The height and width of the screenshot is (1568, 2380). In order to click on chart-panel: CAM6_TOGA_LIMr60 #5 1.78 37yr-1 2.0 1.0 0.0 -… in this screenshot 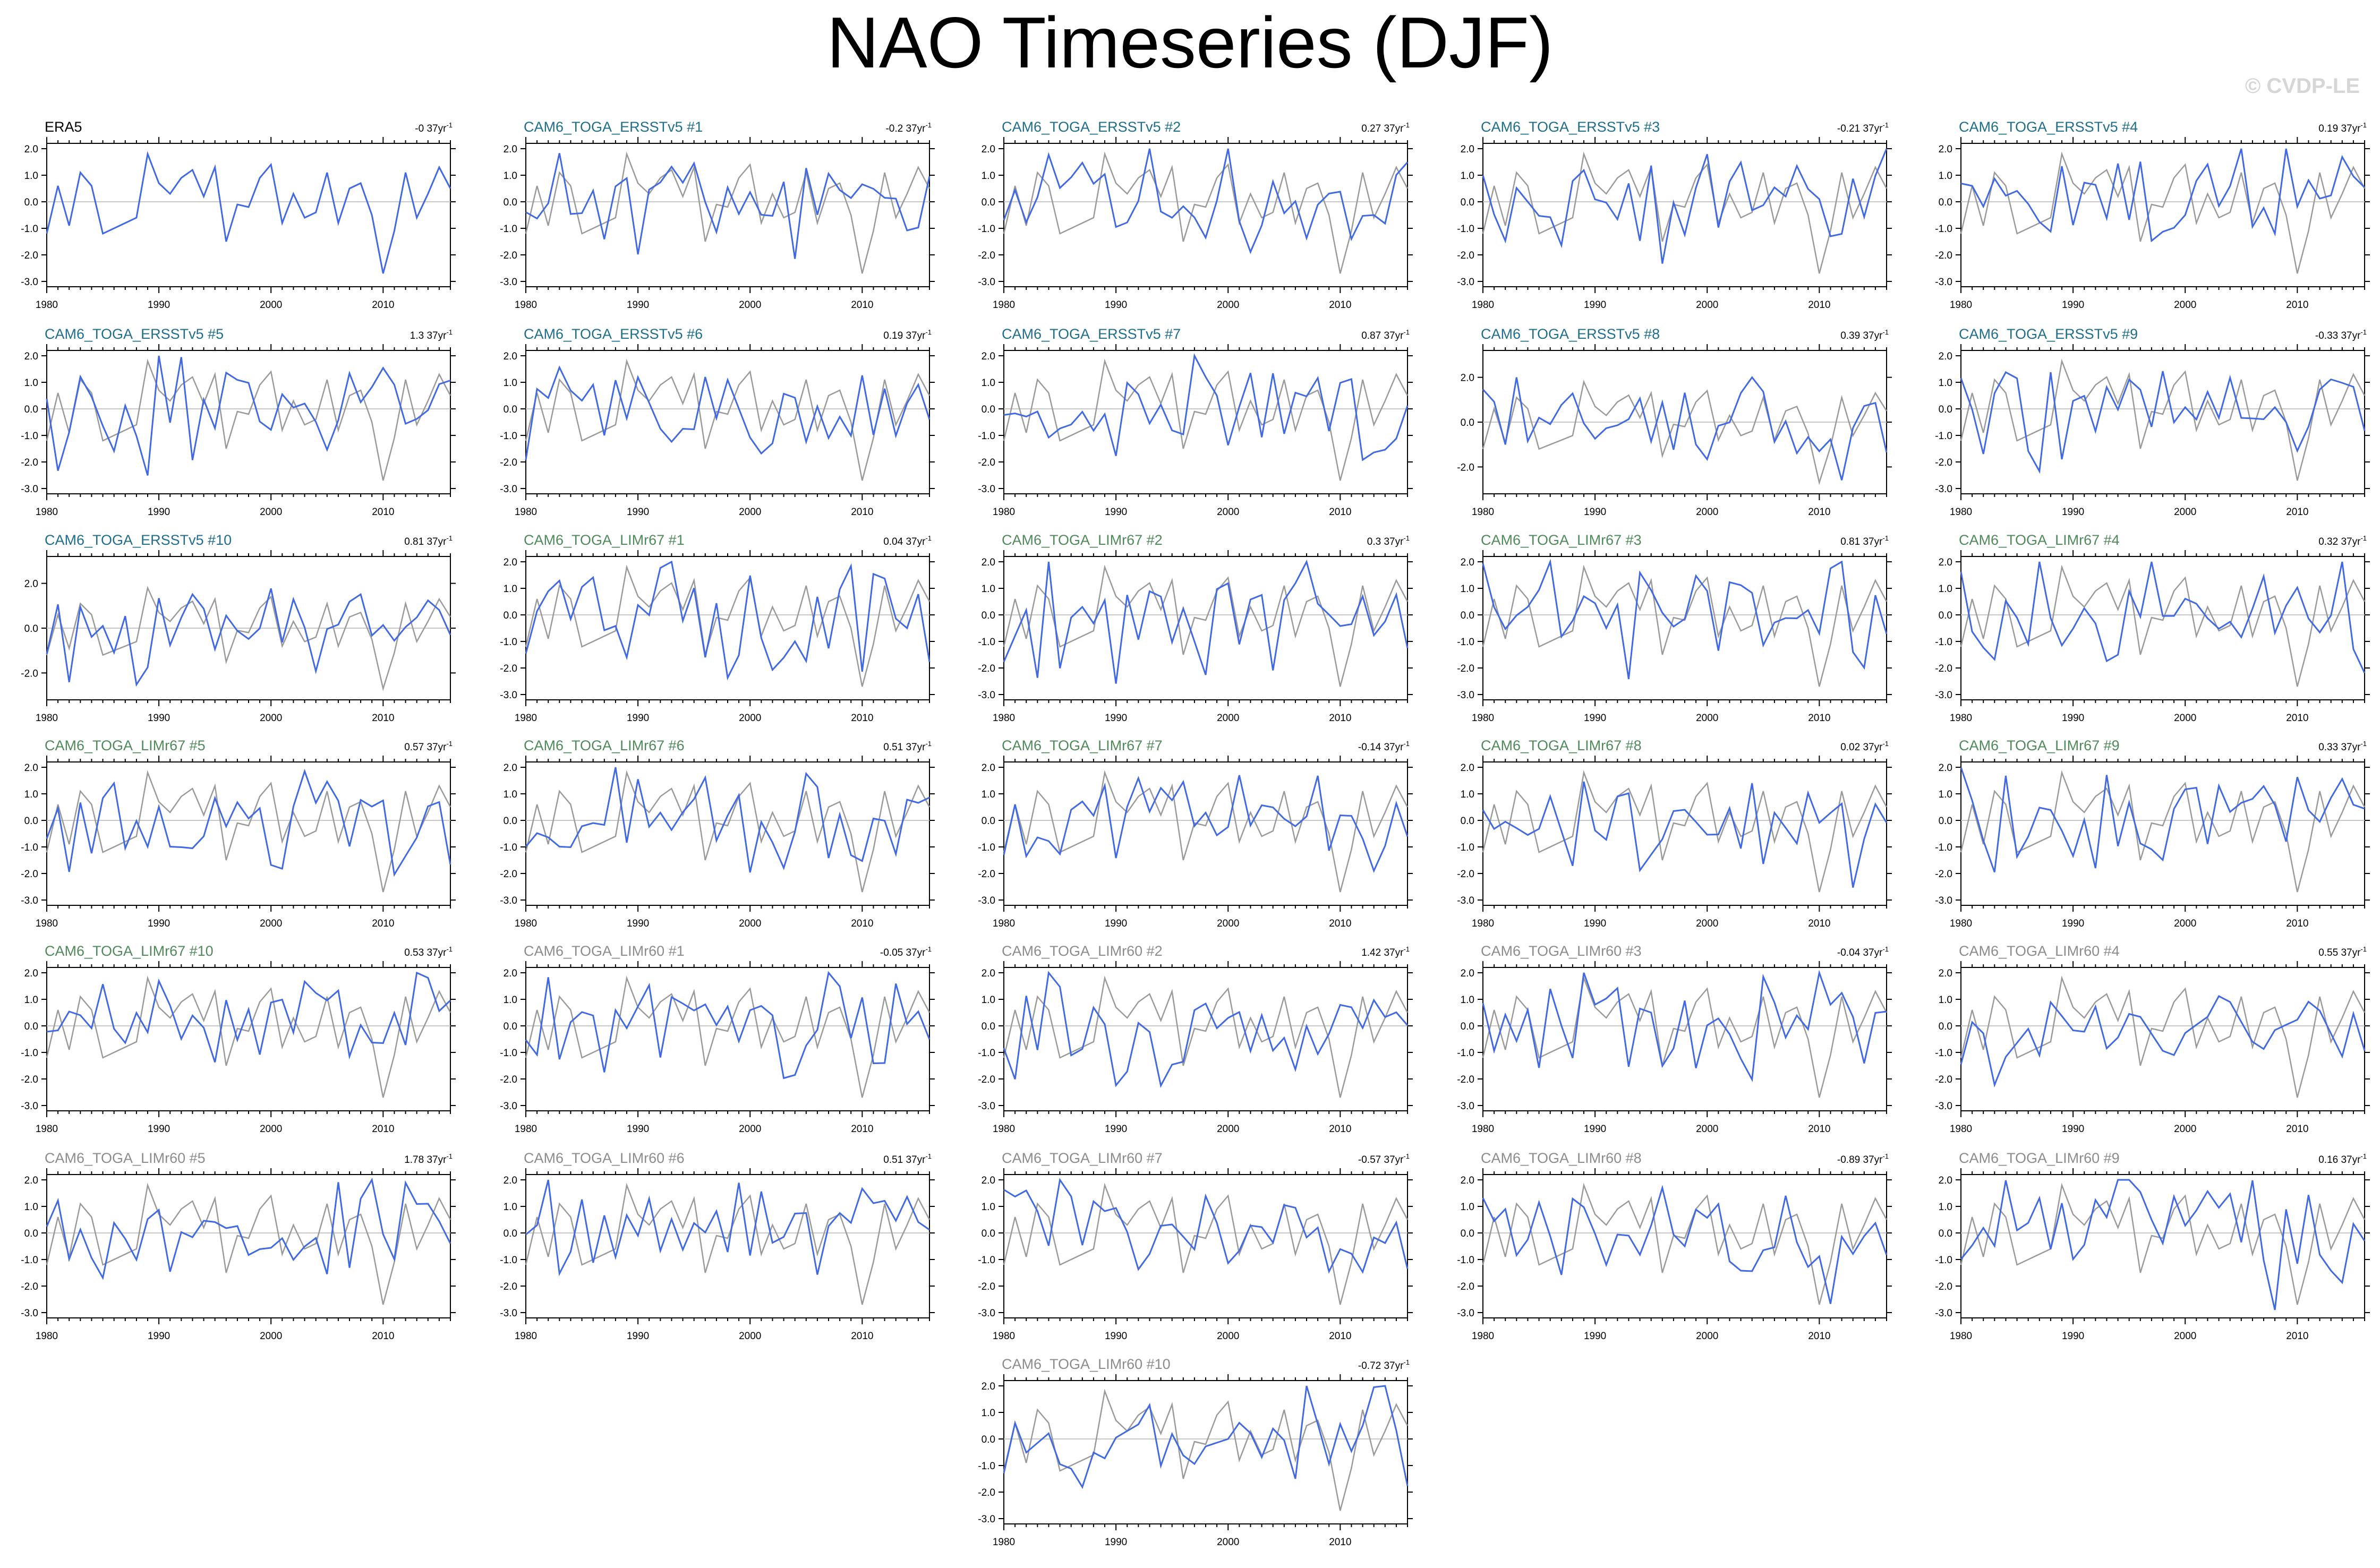, I will do `click(238, 1246)`.